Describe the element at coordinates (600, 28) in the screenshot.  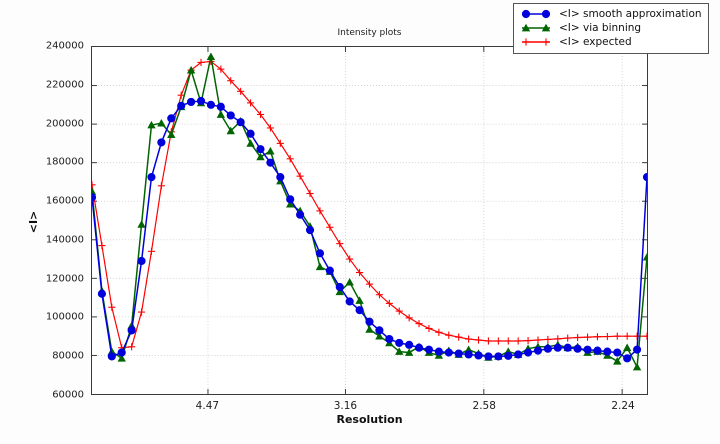
I see `legend-label: <I> via binning` at that location.